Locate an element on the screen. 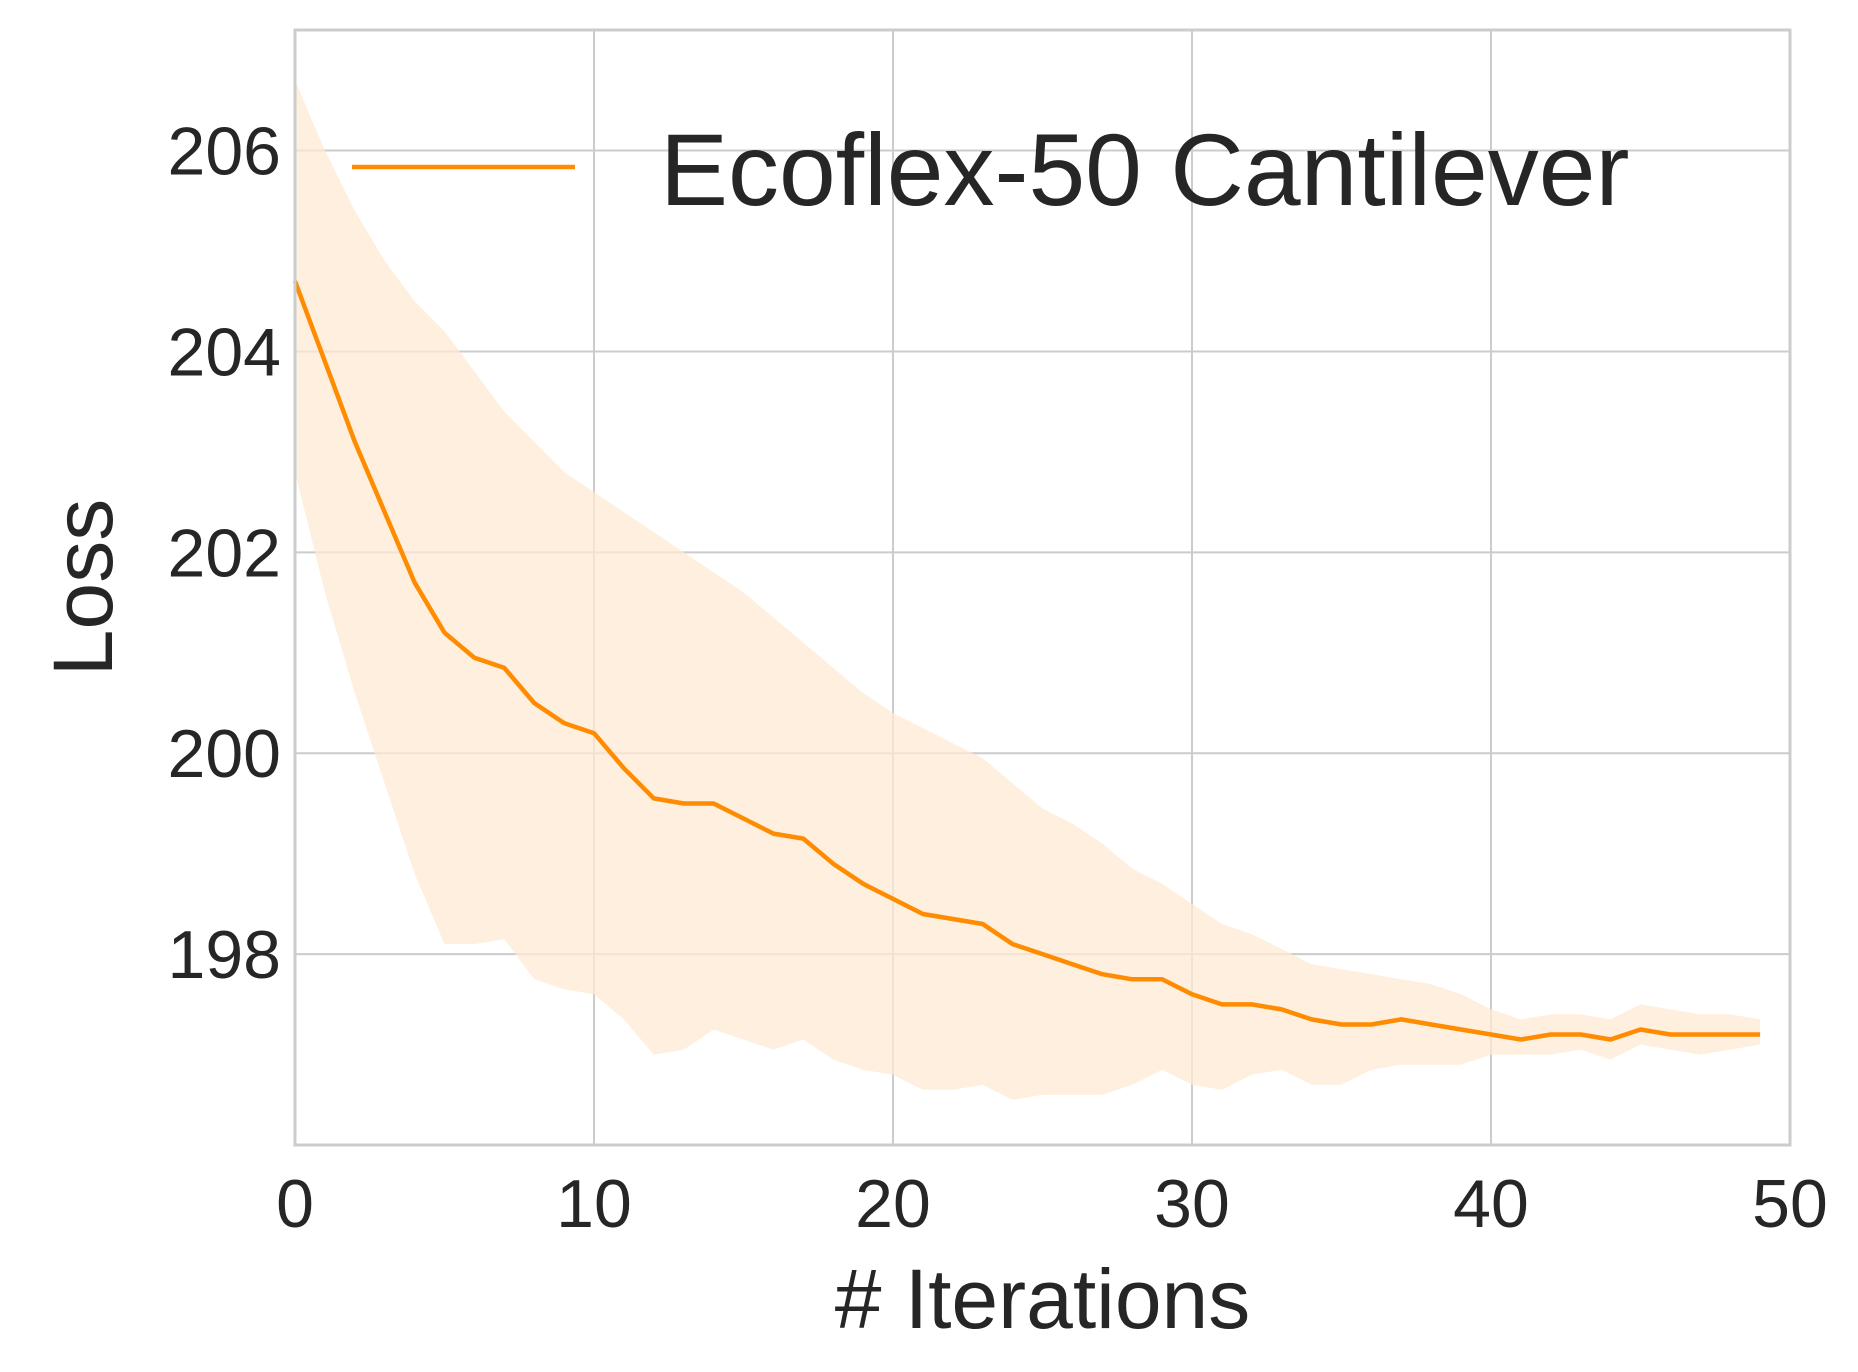 Image resolution: width=1858 pixels, height=1372 pixels. legend-label: Ecoflex-50 Cantilever is located at coordinates (1144, 170).